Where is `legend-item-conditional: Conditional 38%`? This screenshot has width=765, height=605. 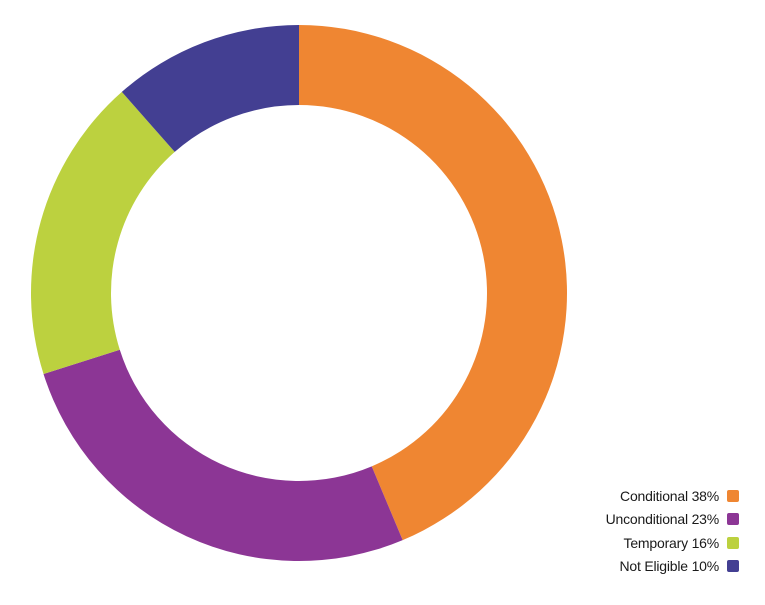 legend-item-conditional: Conditional 38% is located at coordinates (672, 496).